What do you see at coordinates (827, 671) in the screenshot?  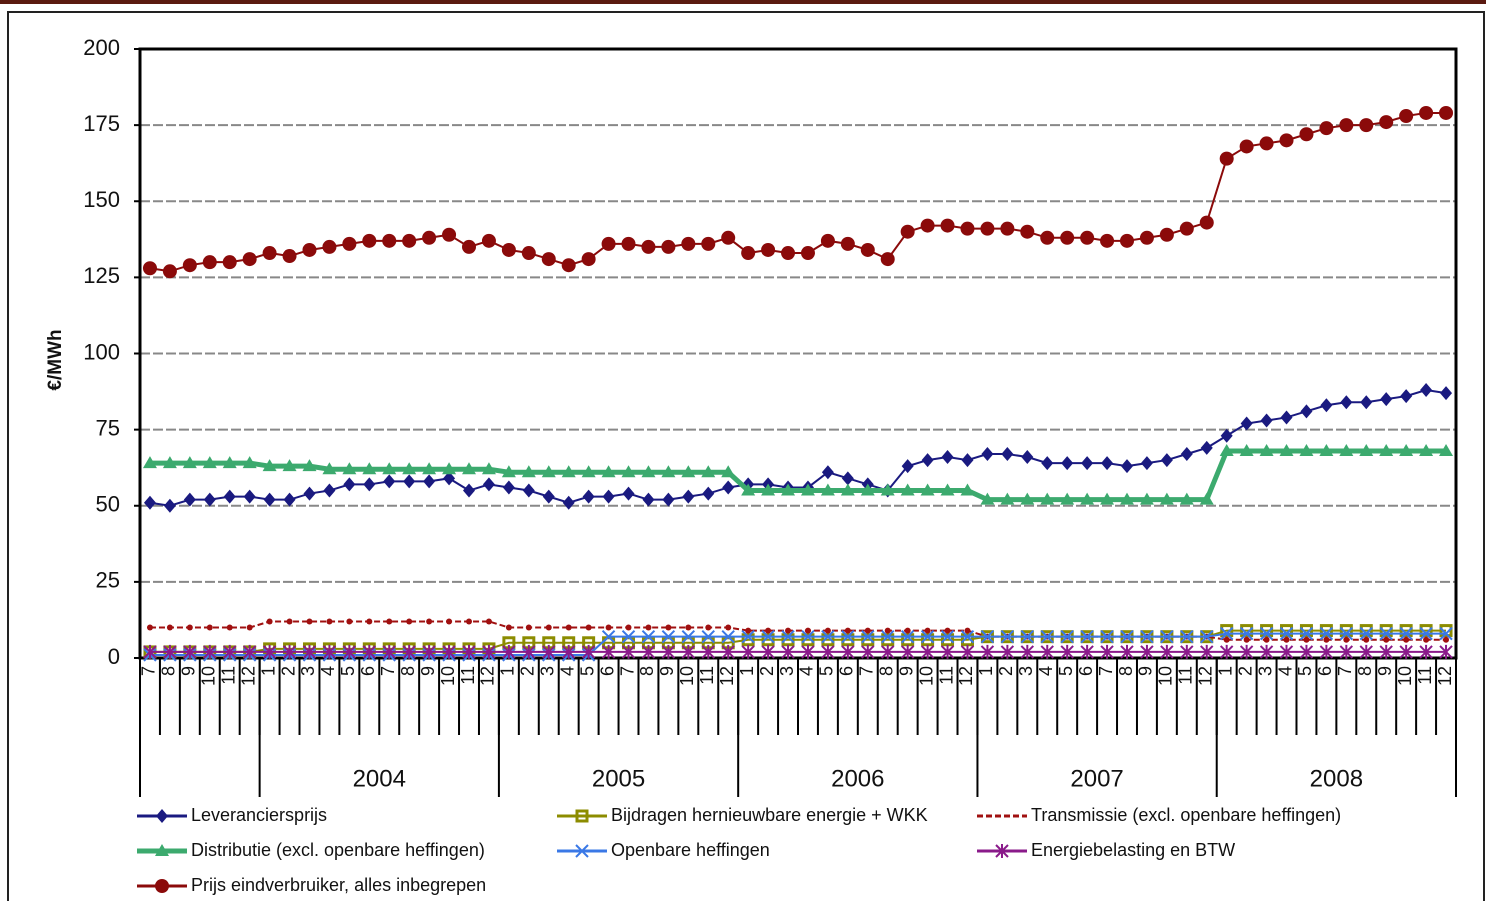 I see `x-tick-label: 5` at bounding box center [827, 671].